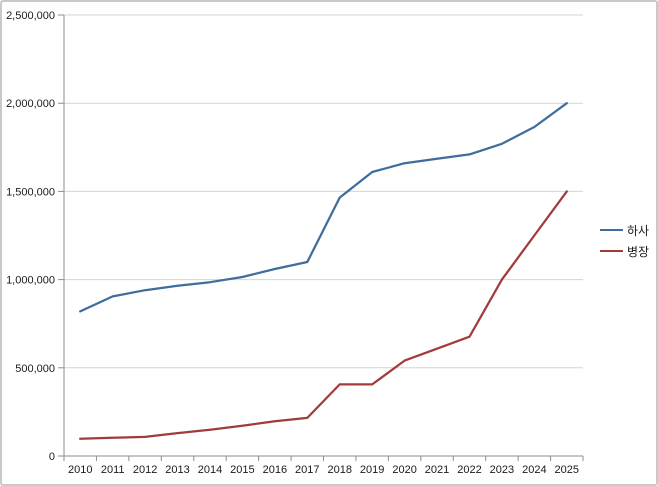 This screenshot has width=658, height=486. I want to click on legend-line-swatch-hasa, so click(611, 230).